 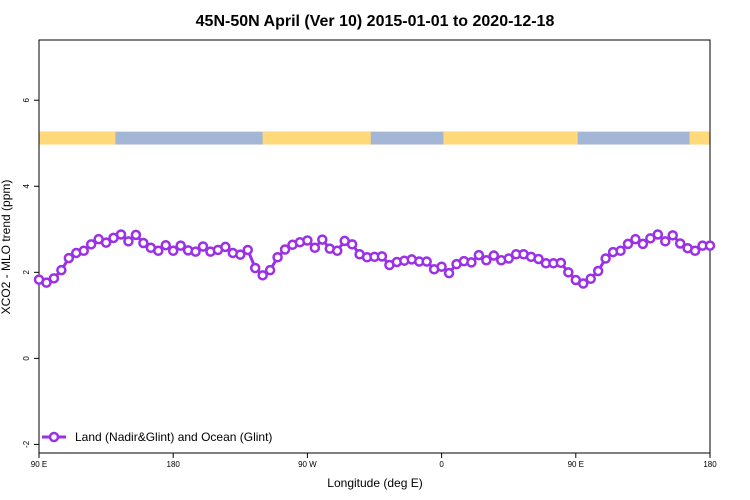 What do you see at coordinates (374, 483) in the screenshot?
I see `x-axis-label: Longitude (deg E)` at bounding box center [374, 483].